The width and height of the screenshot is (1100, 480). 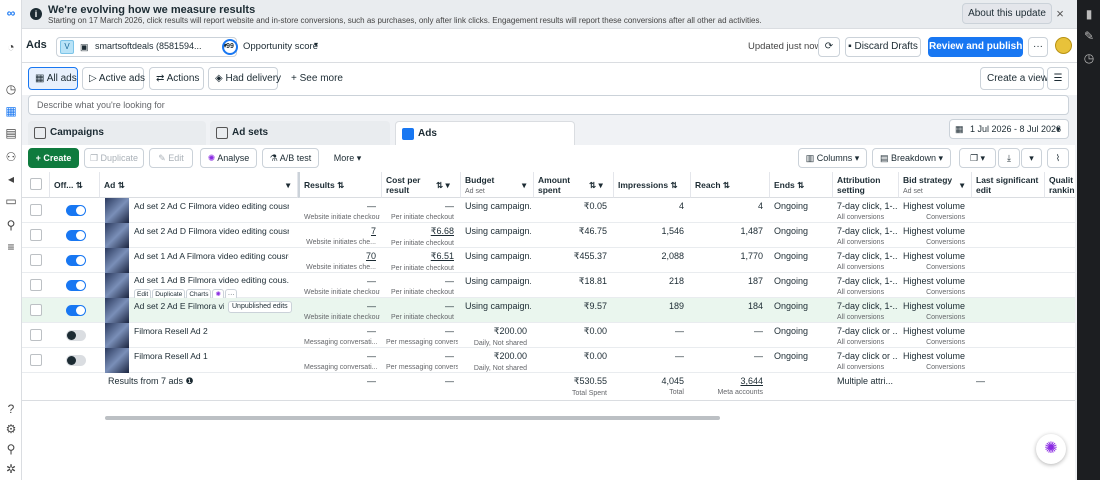 What do you see at coordinates (228, 158) in the screenshot?
I see `analyse-button: ✺ Analyse` at bounding box center [228, 158].